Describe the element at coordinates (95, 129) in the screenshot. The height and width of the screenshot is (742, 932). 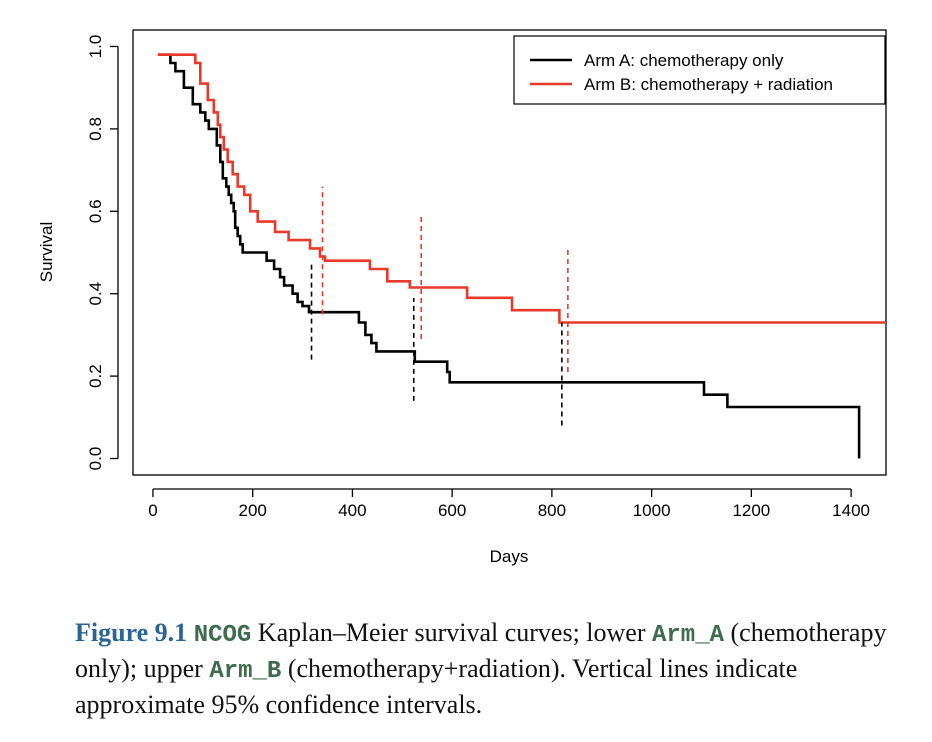
I see `y-tick-label: 0.8` at that location.